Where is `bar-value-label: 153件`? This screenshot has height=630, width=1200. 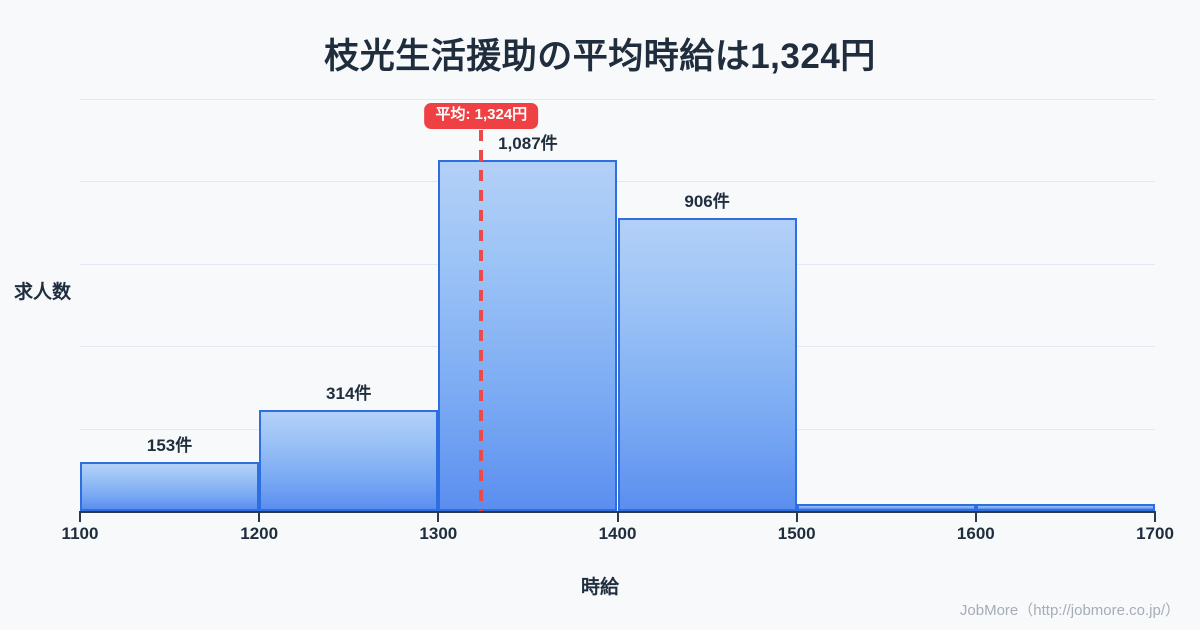 bar-value-label: 153件 is located at coordinates (169, 445).